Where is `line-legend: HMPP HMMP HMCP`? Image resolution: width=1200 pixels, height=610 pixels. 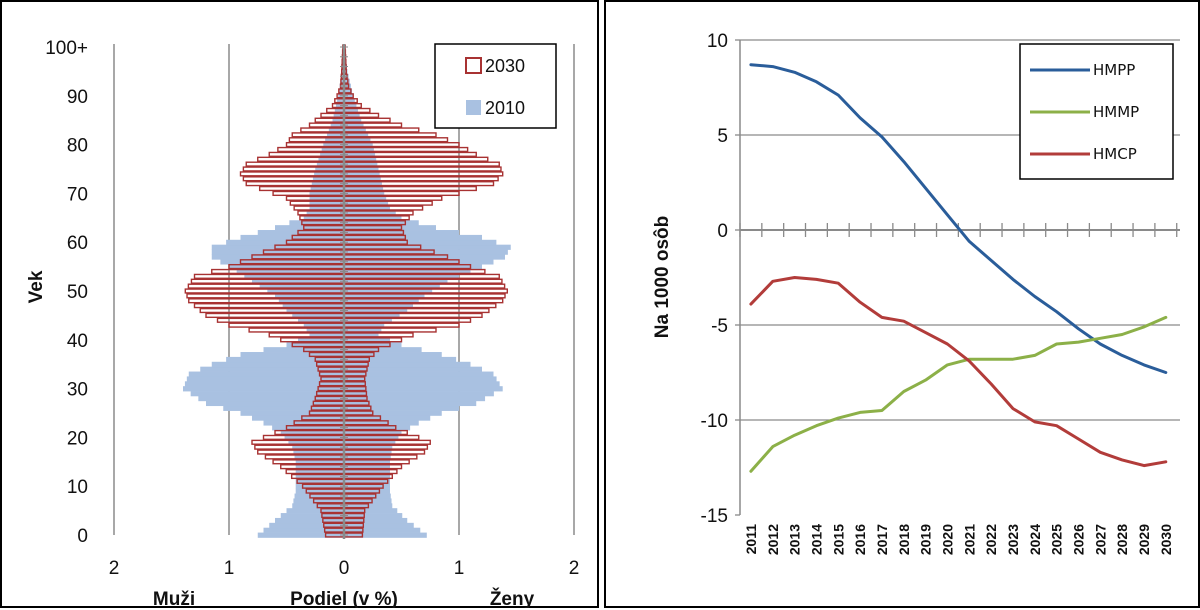 line-legend: HMPP HMMP HMCP is located at coordinates (1096, 111).